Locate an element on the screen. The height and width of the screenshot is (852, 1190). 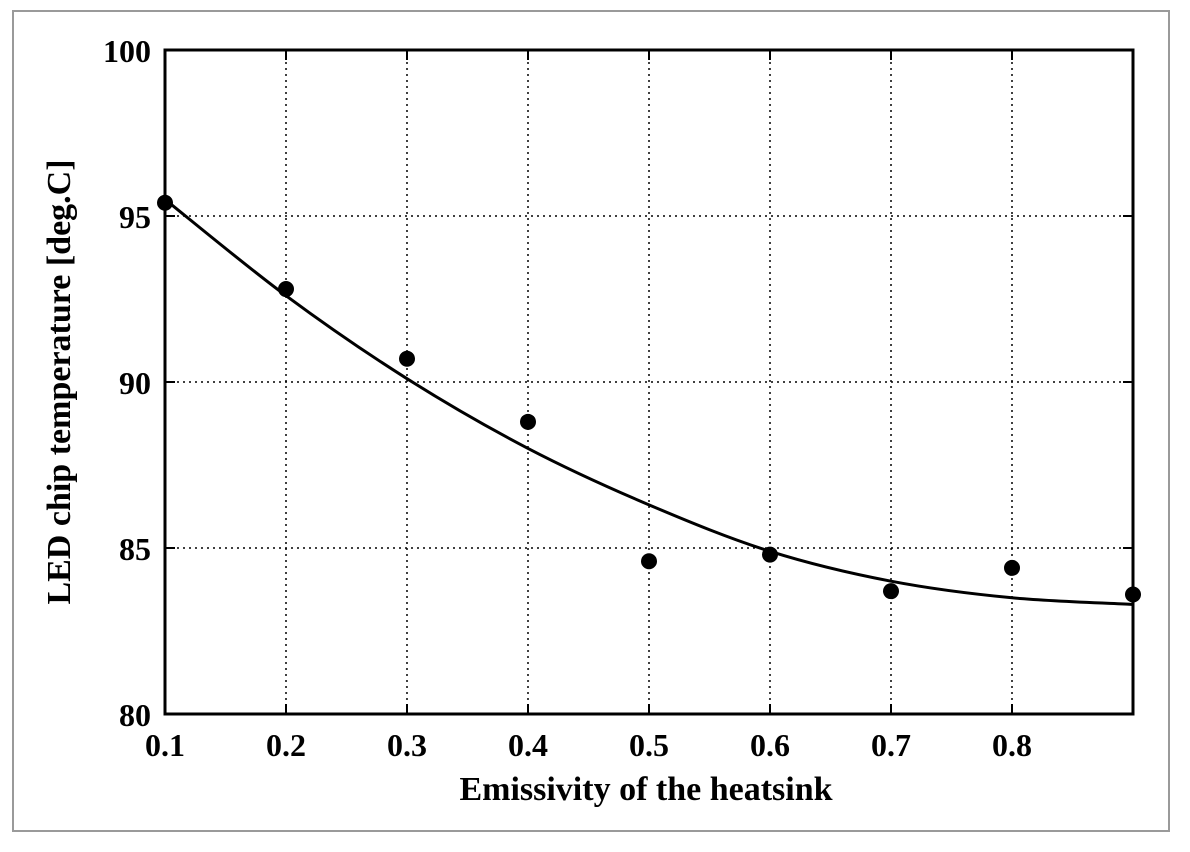
y-axis-label: LED chip temperature [deg.C] is located at coordinates (59, 381).